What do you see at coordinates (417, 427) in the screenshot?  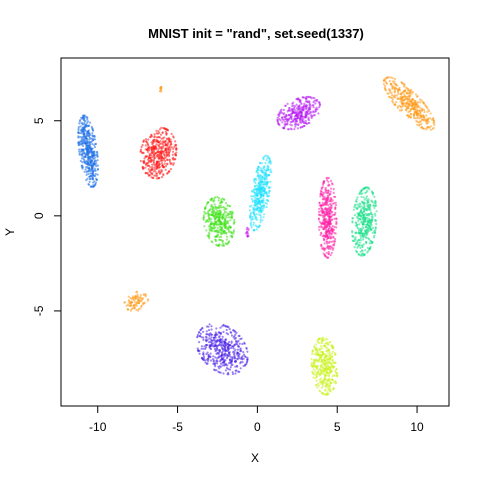 I see `x-tick-label: 10` at bounding box center [417, 427].